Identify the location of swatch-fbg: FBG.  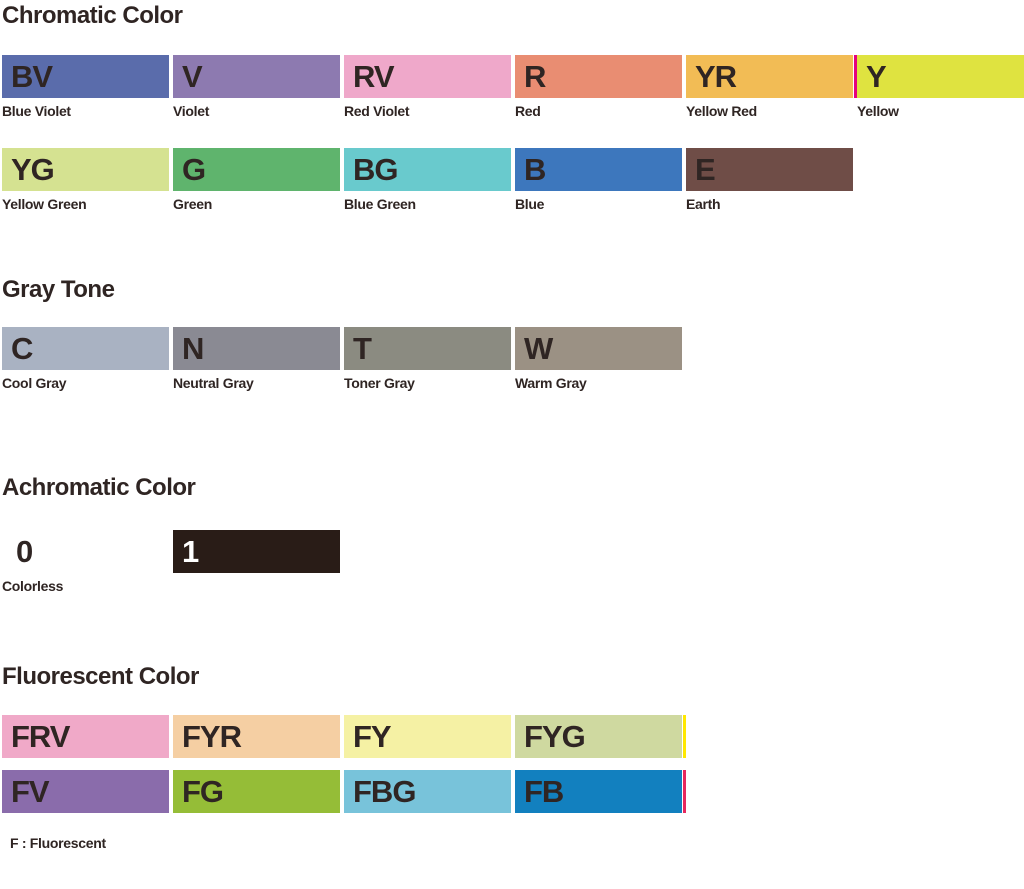
(427, 791).